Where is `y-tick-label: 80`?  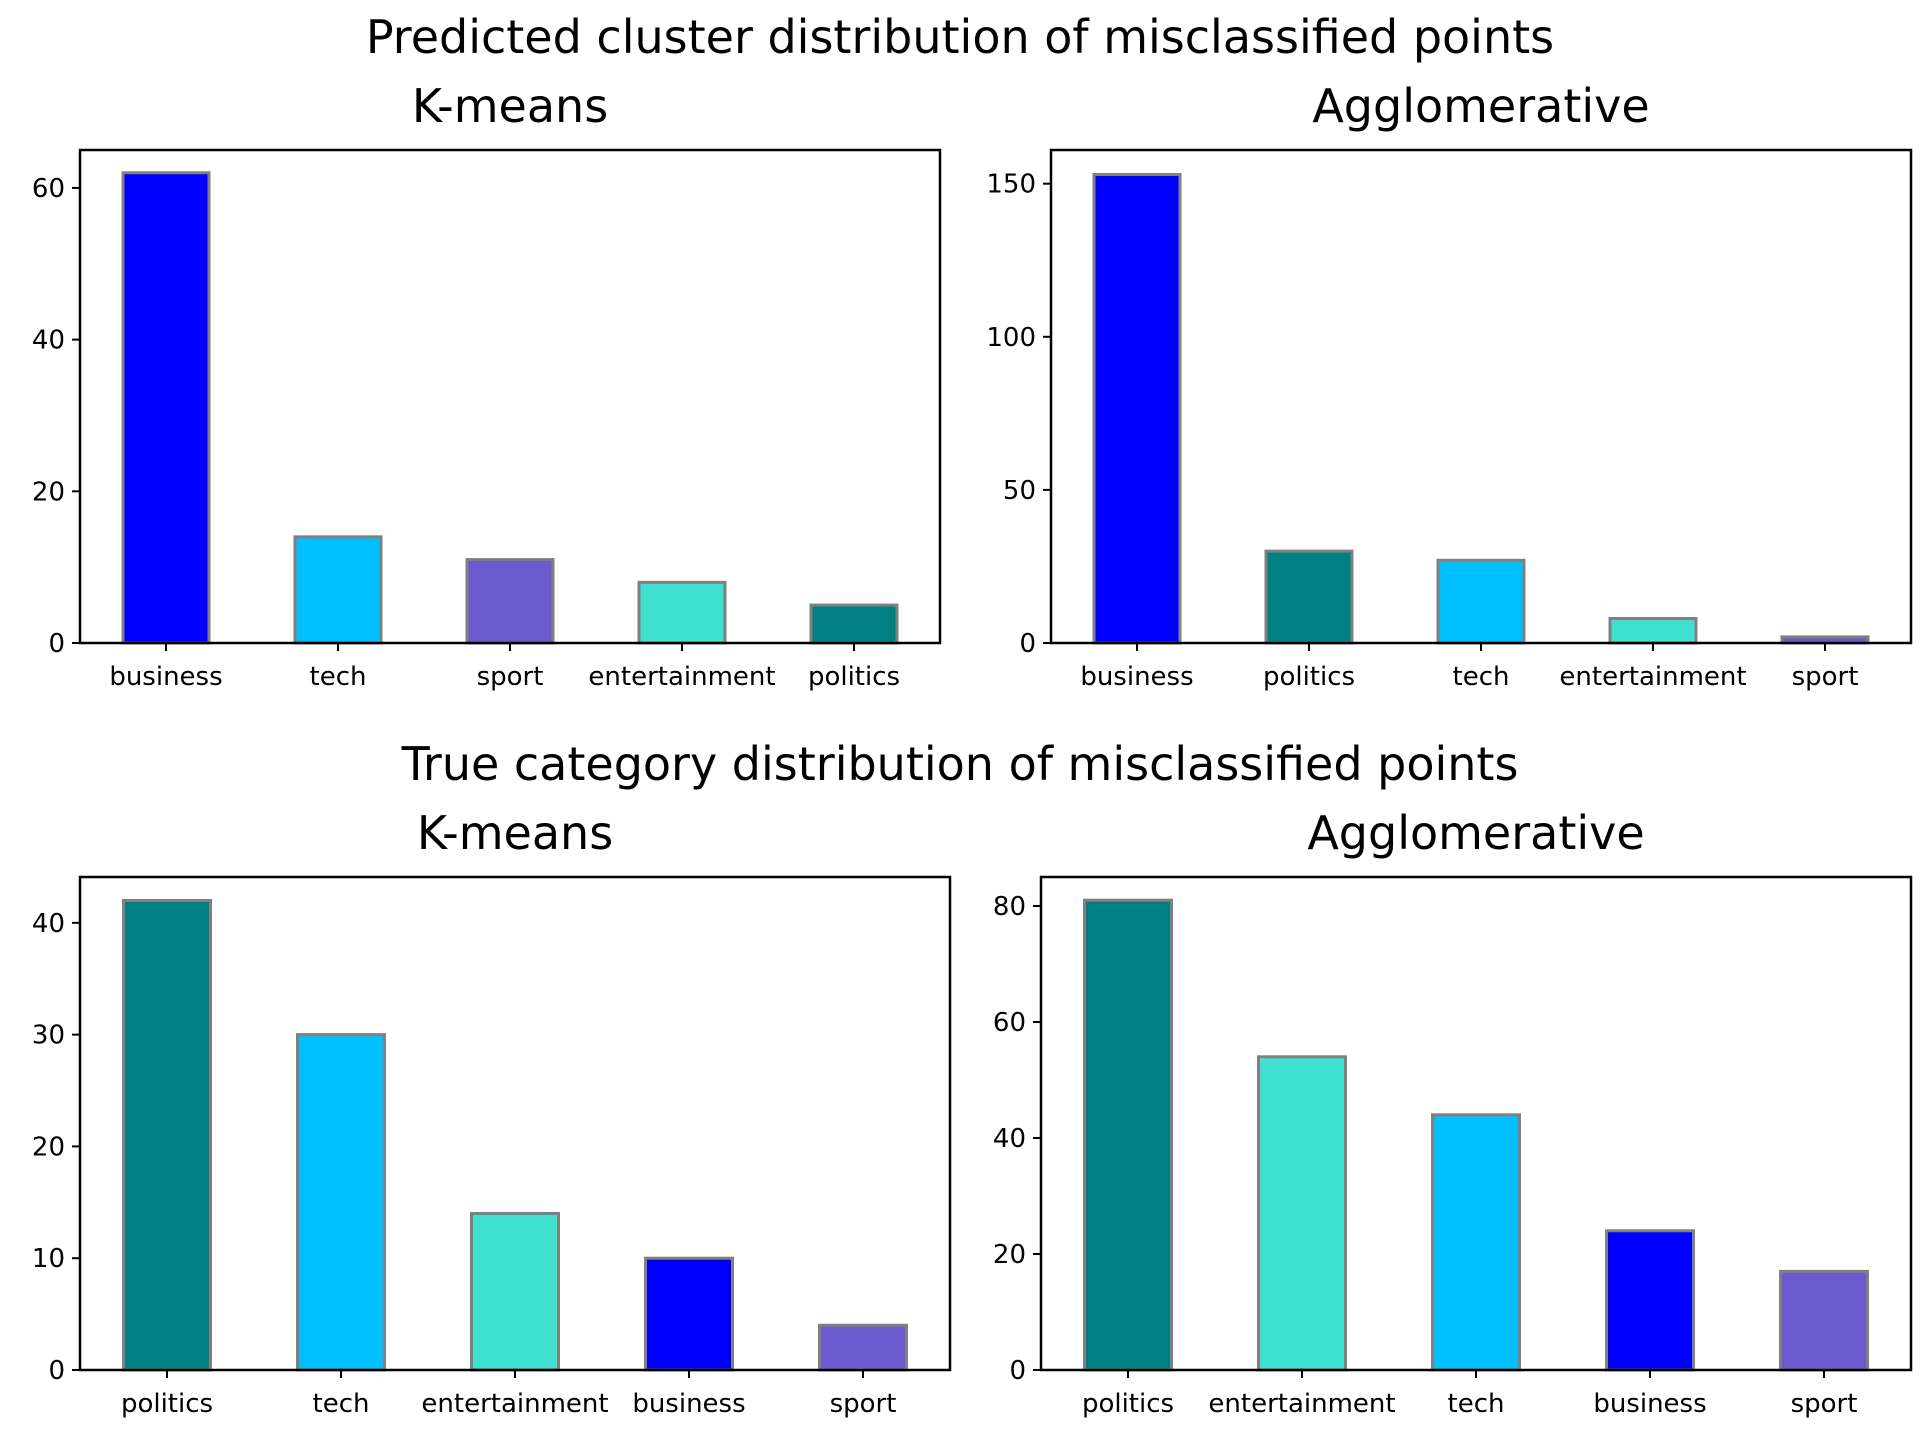 y-tick-label: 80 is located at coordinates (1009, 907).